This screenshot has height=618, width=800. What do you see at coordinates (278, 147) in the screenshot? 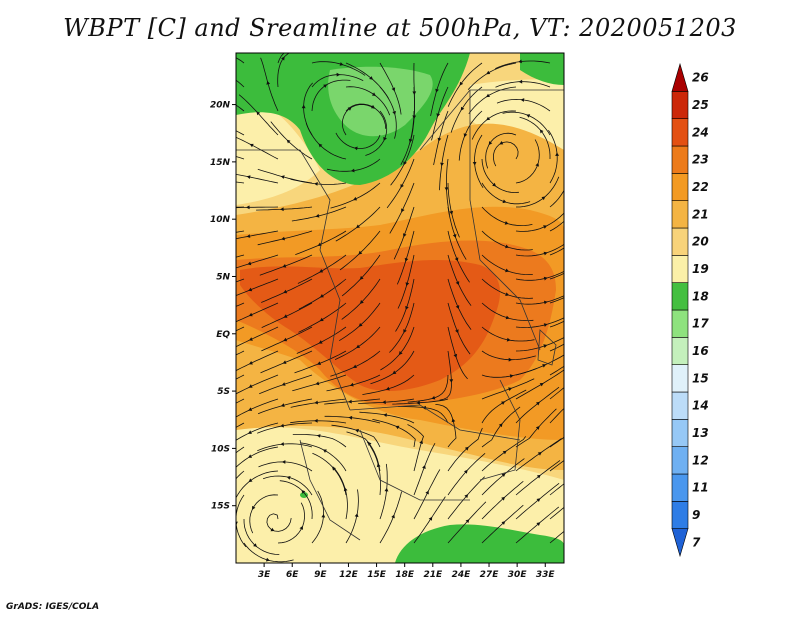
I see `field-pale-north` at bounding box center [278, 147].